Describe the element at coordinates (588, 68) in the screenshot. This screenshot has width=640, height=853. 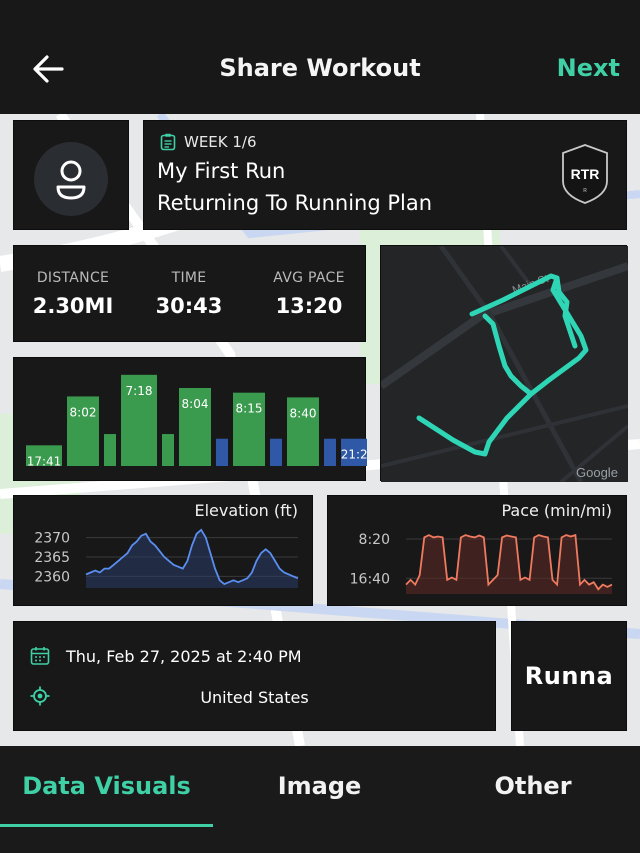
I see `next-button: Next` at that location.